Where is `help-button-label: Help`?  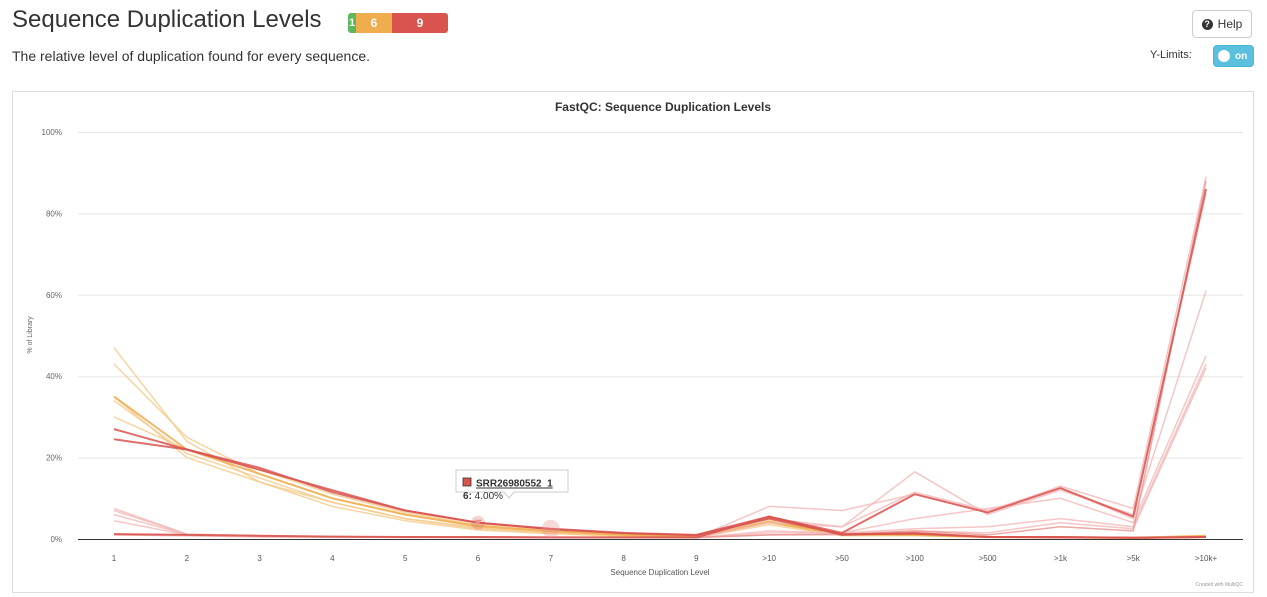 help-button-label: Help is located at coordinates (1230, 24).